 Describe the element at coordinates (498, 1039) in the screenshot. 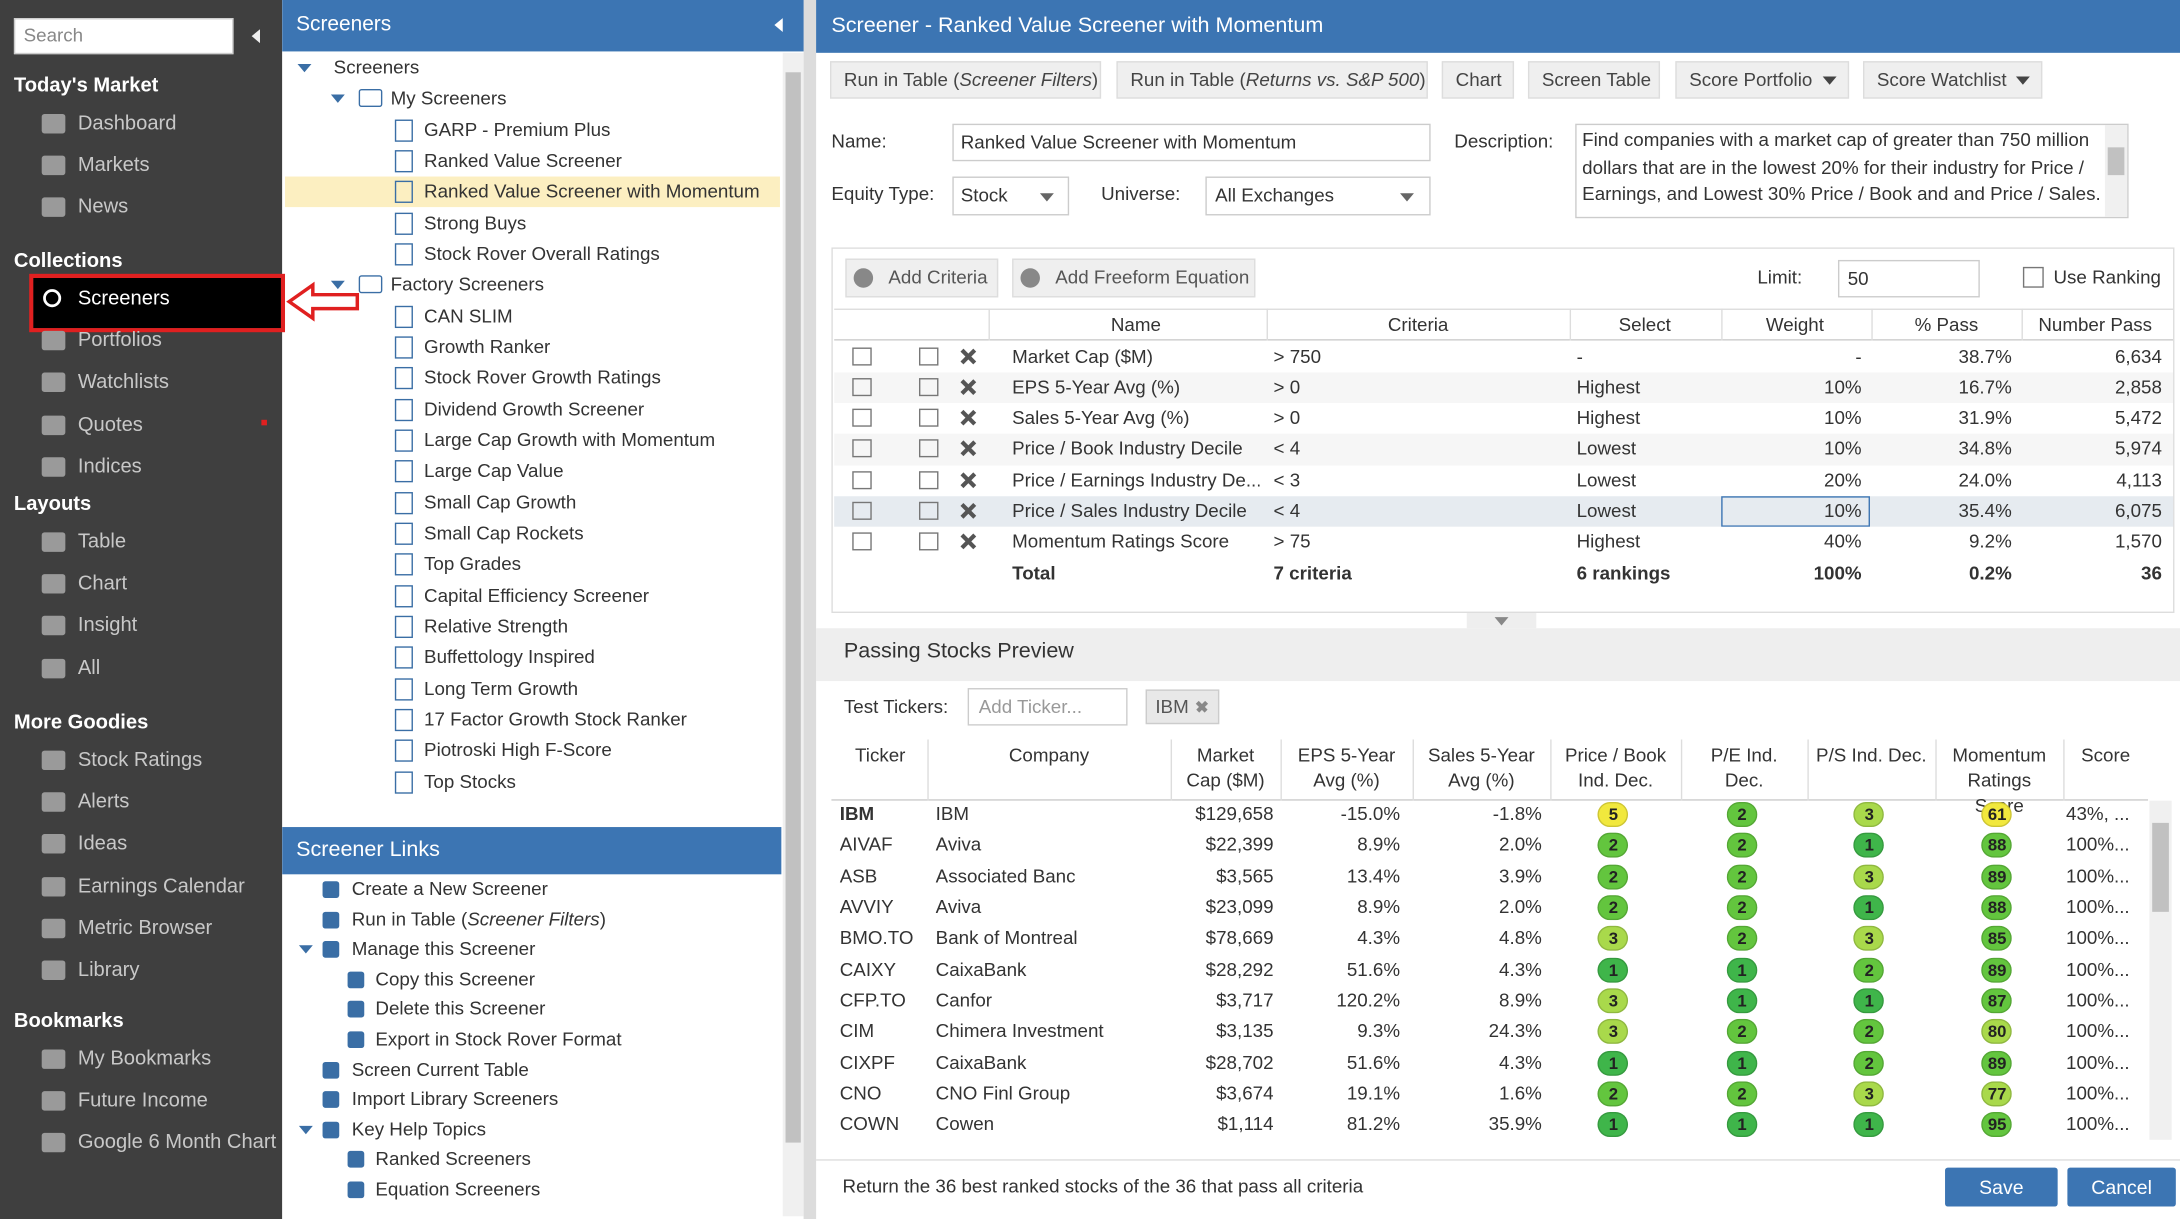

I see `link: Export in Stock Rover Format` at that location.